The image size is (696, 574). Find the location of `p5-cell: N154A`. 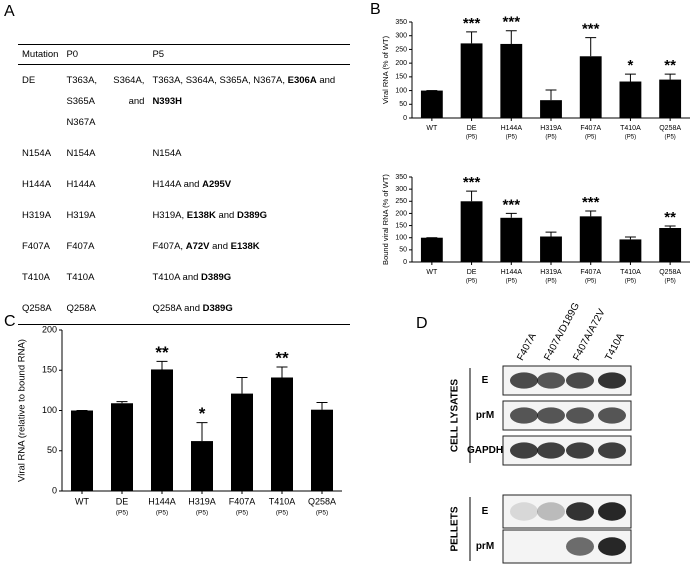

p5-cell: N154A is located at coordinates (249, 153).